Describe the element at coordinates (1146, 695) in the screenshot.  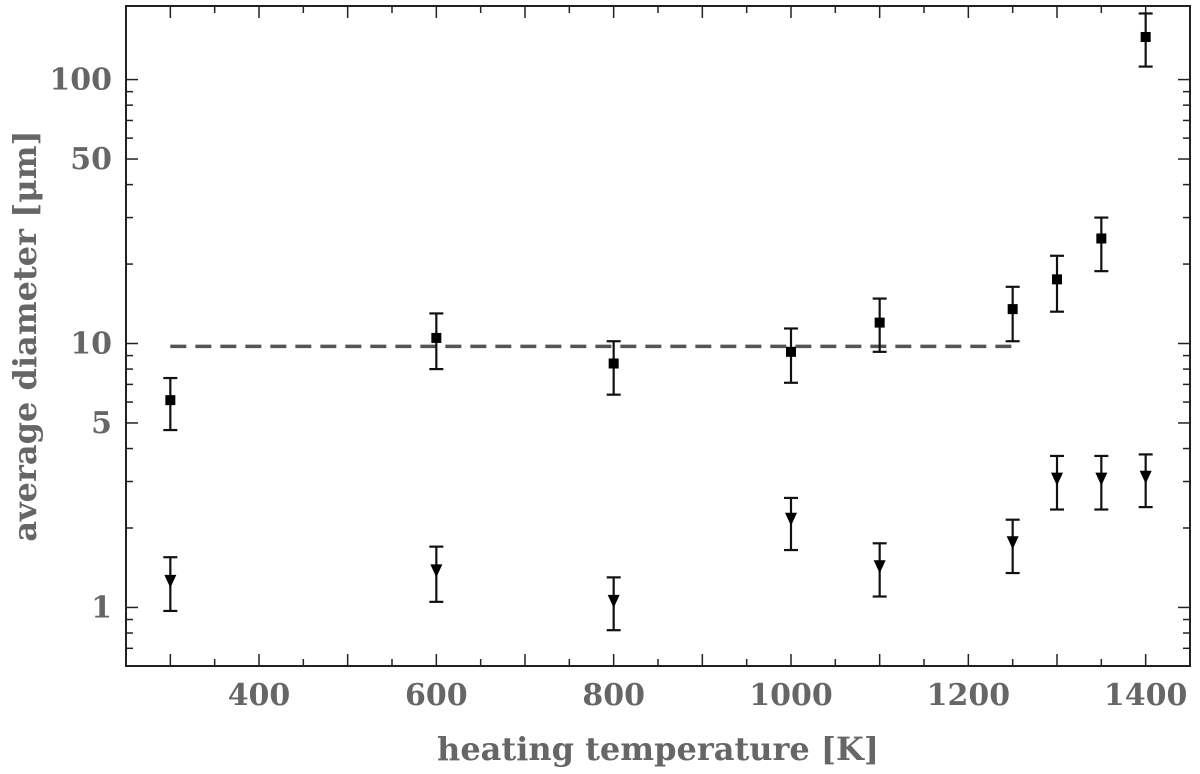
I see `x-tick-label: 1400` at that location.